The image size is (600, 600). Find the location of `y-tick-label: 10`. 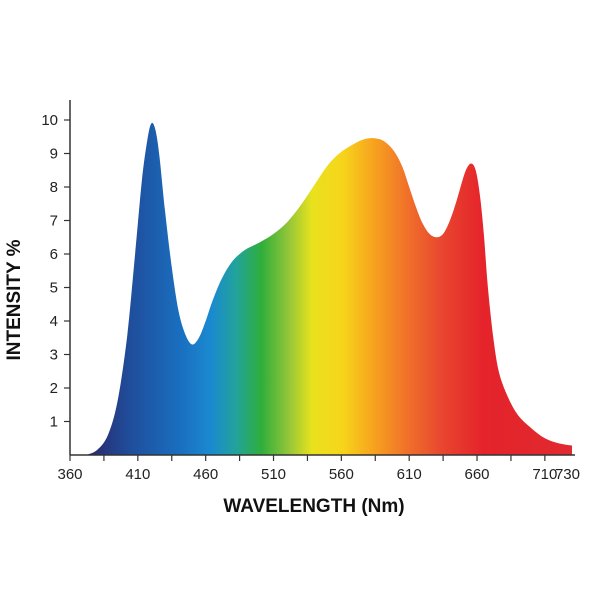

y-tick-label: 10 is located at coordinates (49, 120).